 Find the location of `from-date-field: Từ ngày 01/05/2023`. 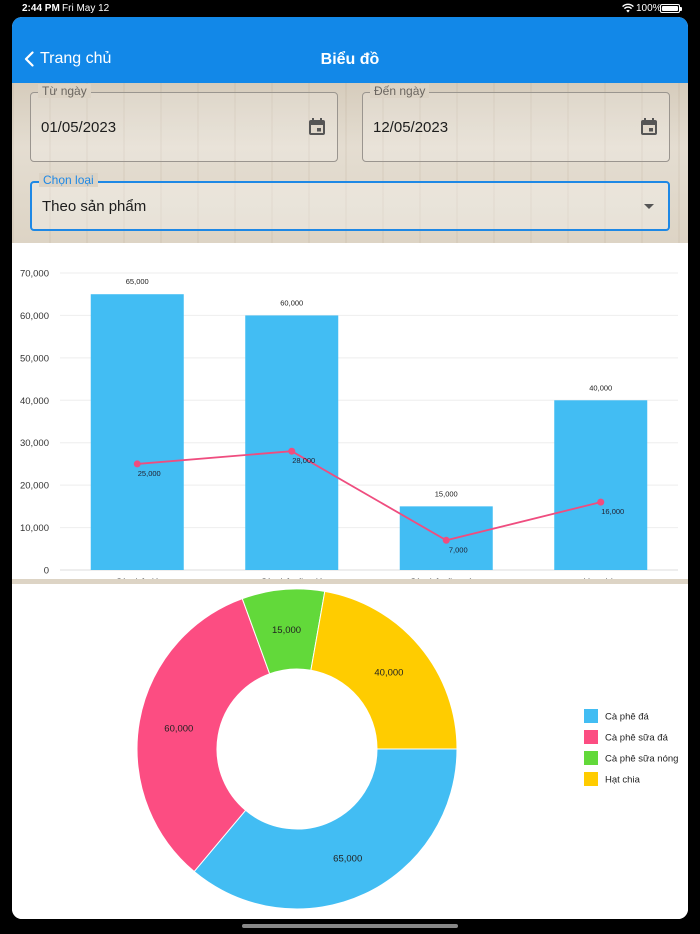

from-date-field: Từ ngày 01/05/2023 is located at coordinates (184, 123).